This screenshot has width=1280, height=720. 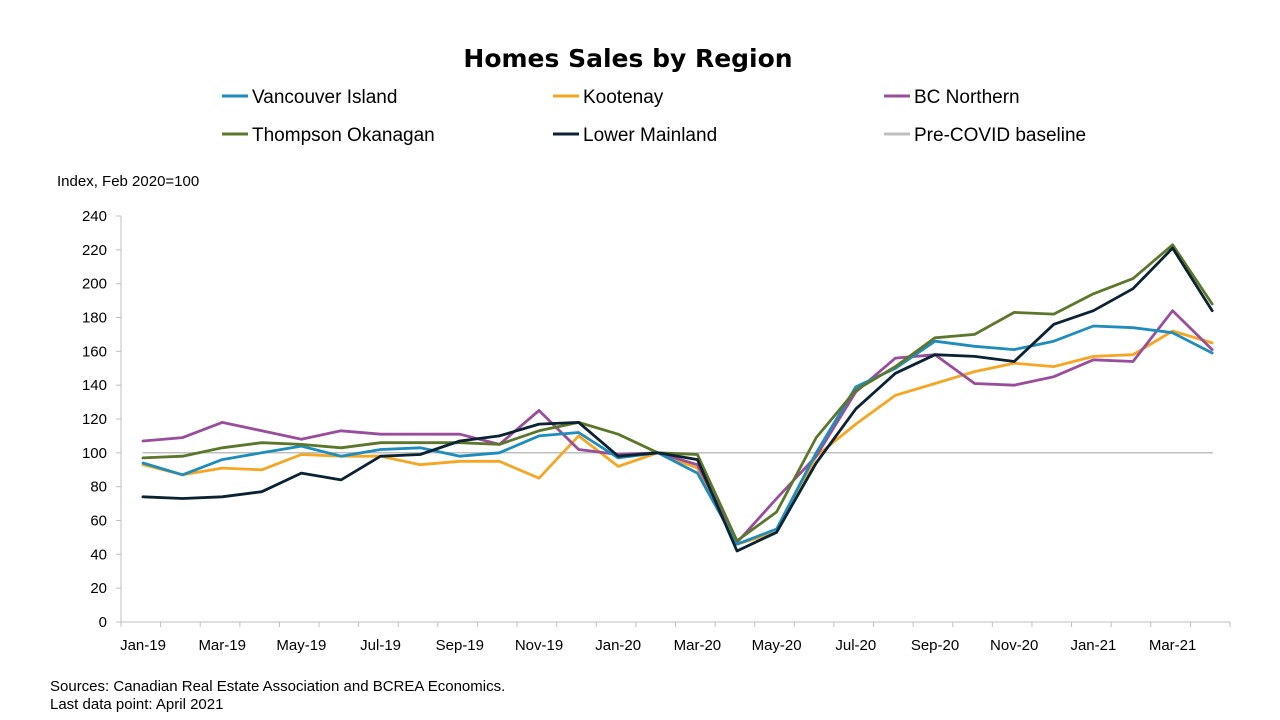 What do you see at coordinates (301, 645) in the screenshot?
I see `x-tick-label: May-19` at bounding box center [301, 645].